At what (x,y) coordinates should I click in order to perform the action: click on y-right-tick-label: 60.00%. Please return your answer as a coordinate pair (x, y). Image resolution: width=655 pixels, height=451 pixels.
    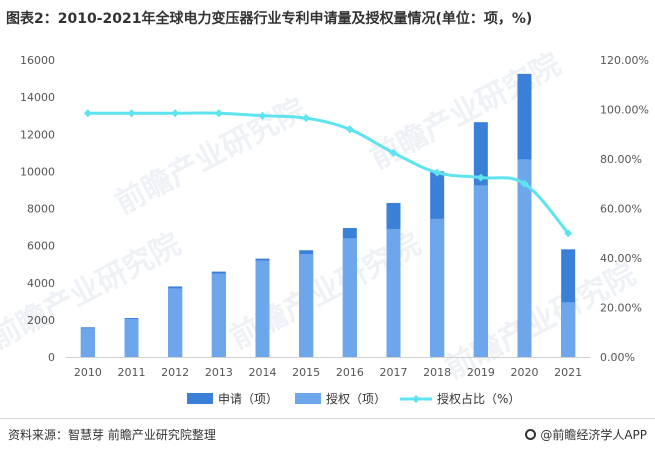
    Looking at the image, I should click on (621, 209).